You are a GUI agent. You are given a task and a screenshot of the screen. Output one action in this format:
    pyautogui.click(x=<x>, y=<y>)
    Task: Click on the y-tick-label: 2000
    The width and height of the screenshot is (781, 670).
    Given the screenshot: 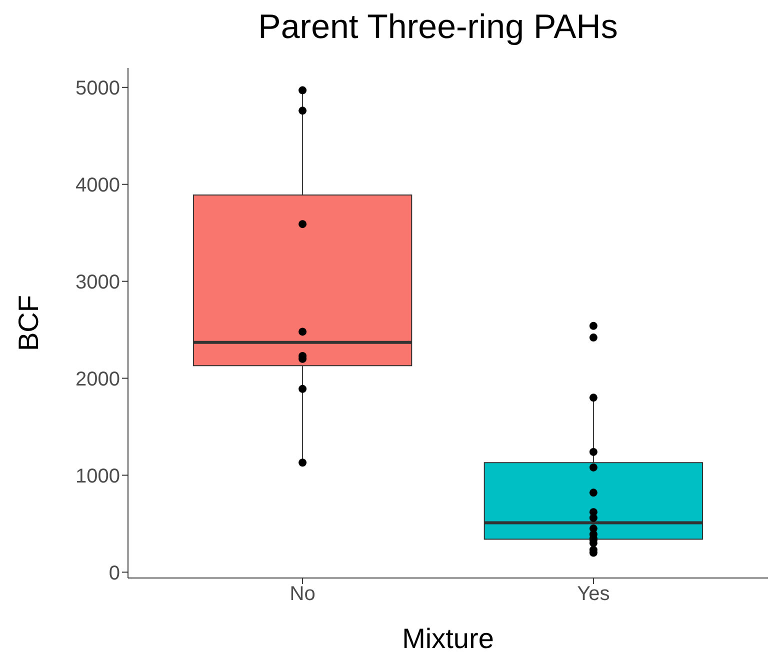 What is the action you would take?
    pyautogui.click(x=98, y=379)
    